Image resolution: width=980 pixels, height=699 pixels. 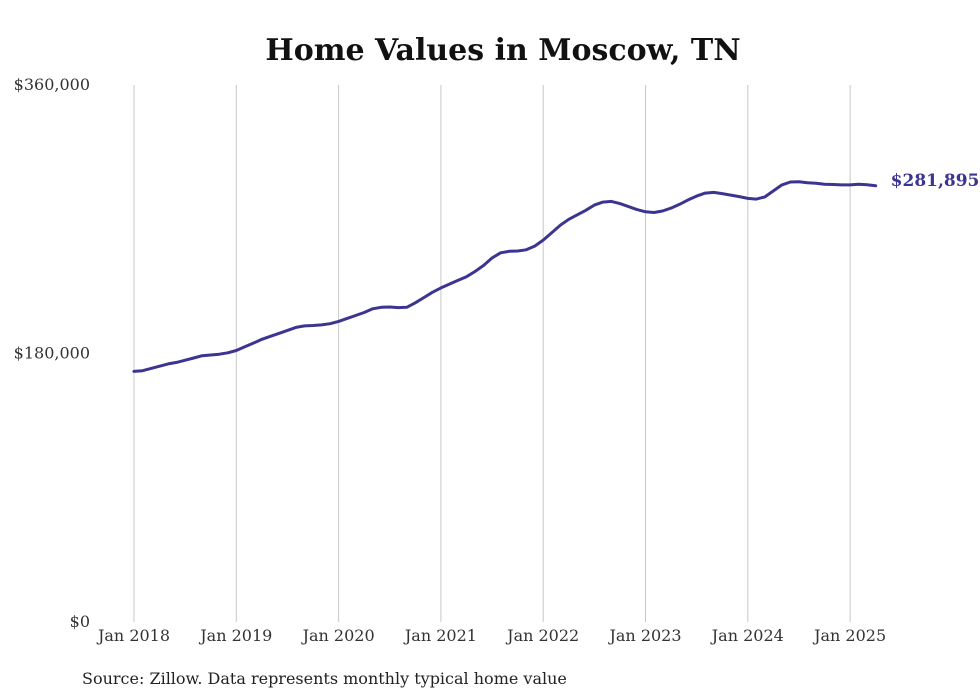 I want to click on y-tick-label: $180,000, so click(x=52, y=353).